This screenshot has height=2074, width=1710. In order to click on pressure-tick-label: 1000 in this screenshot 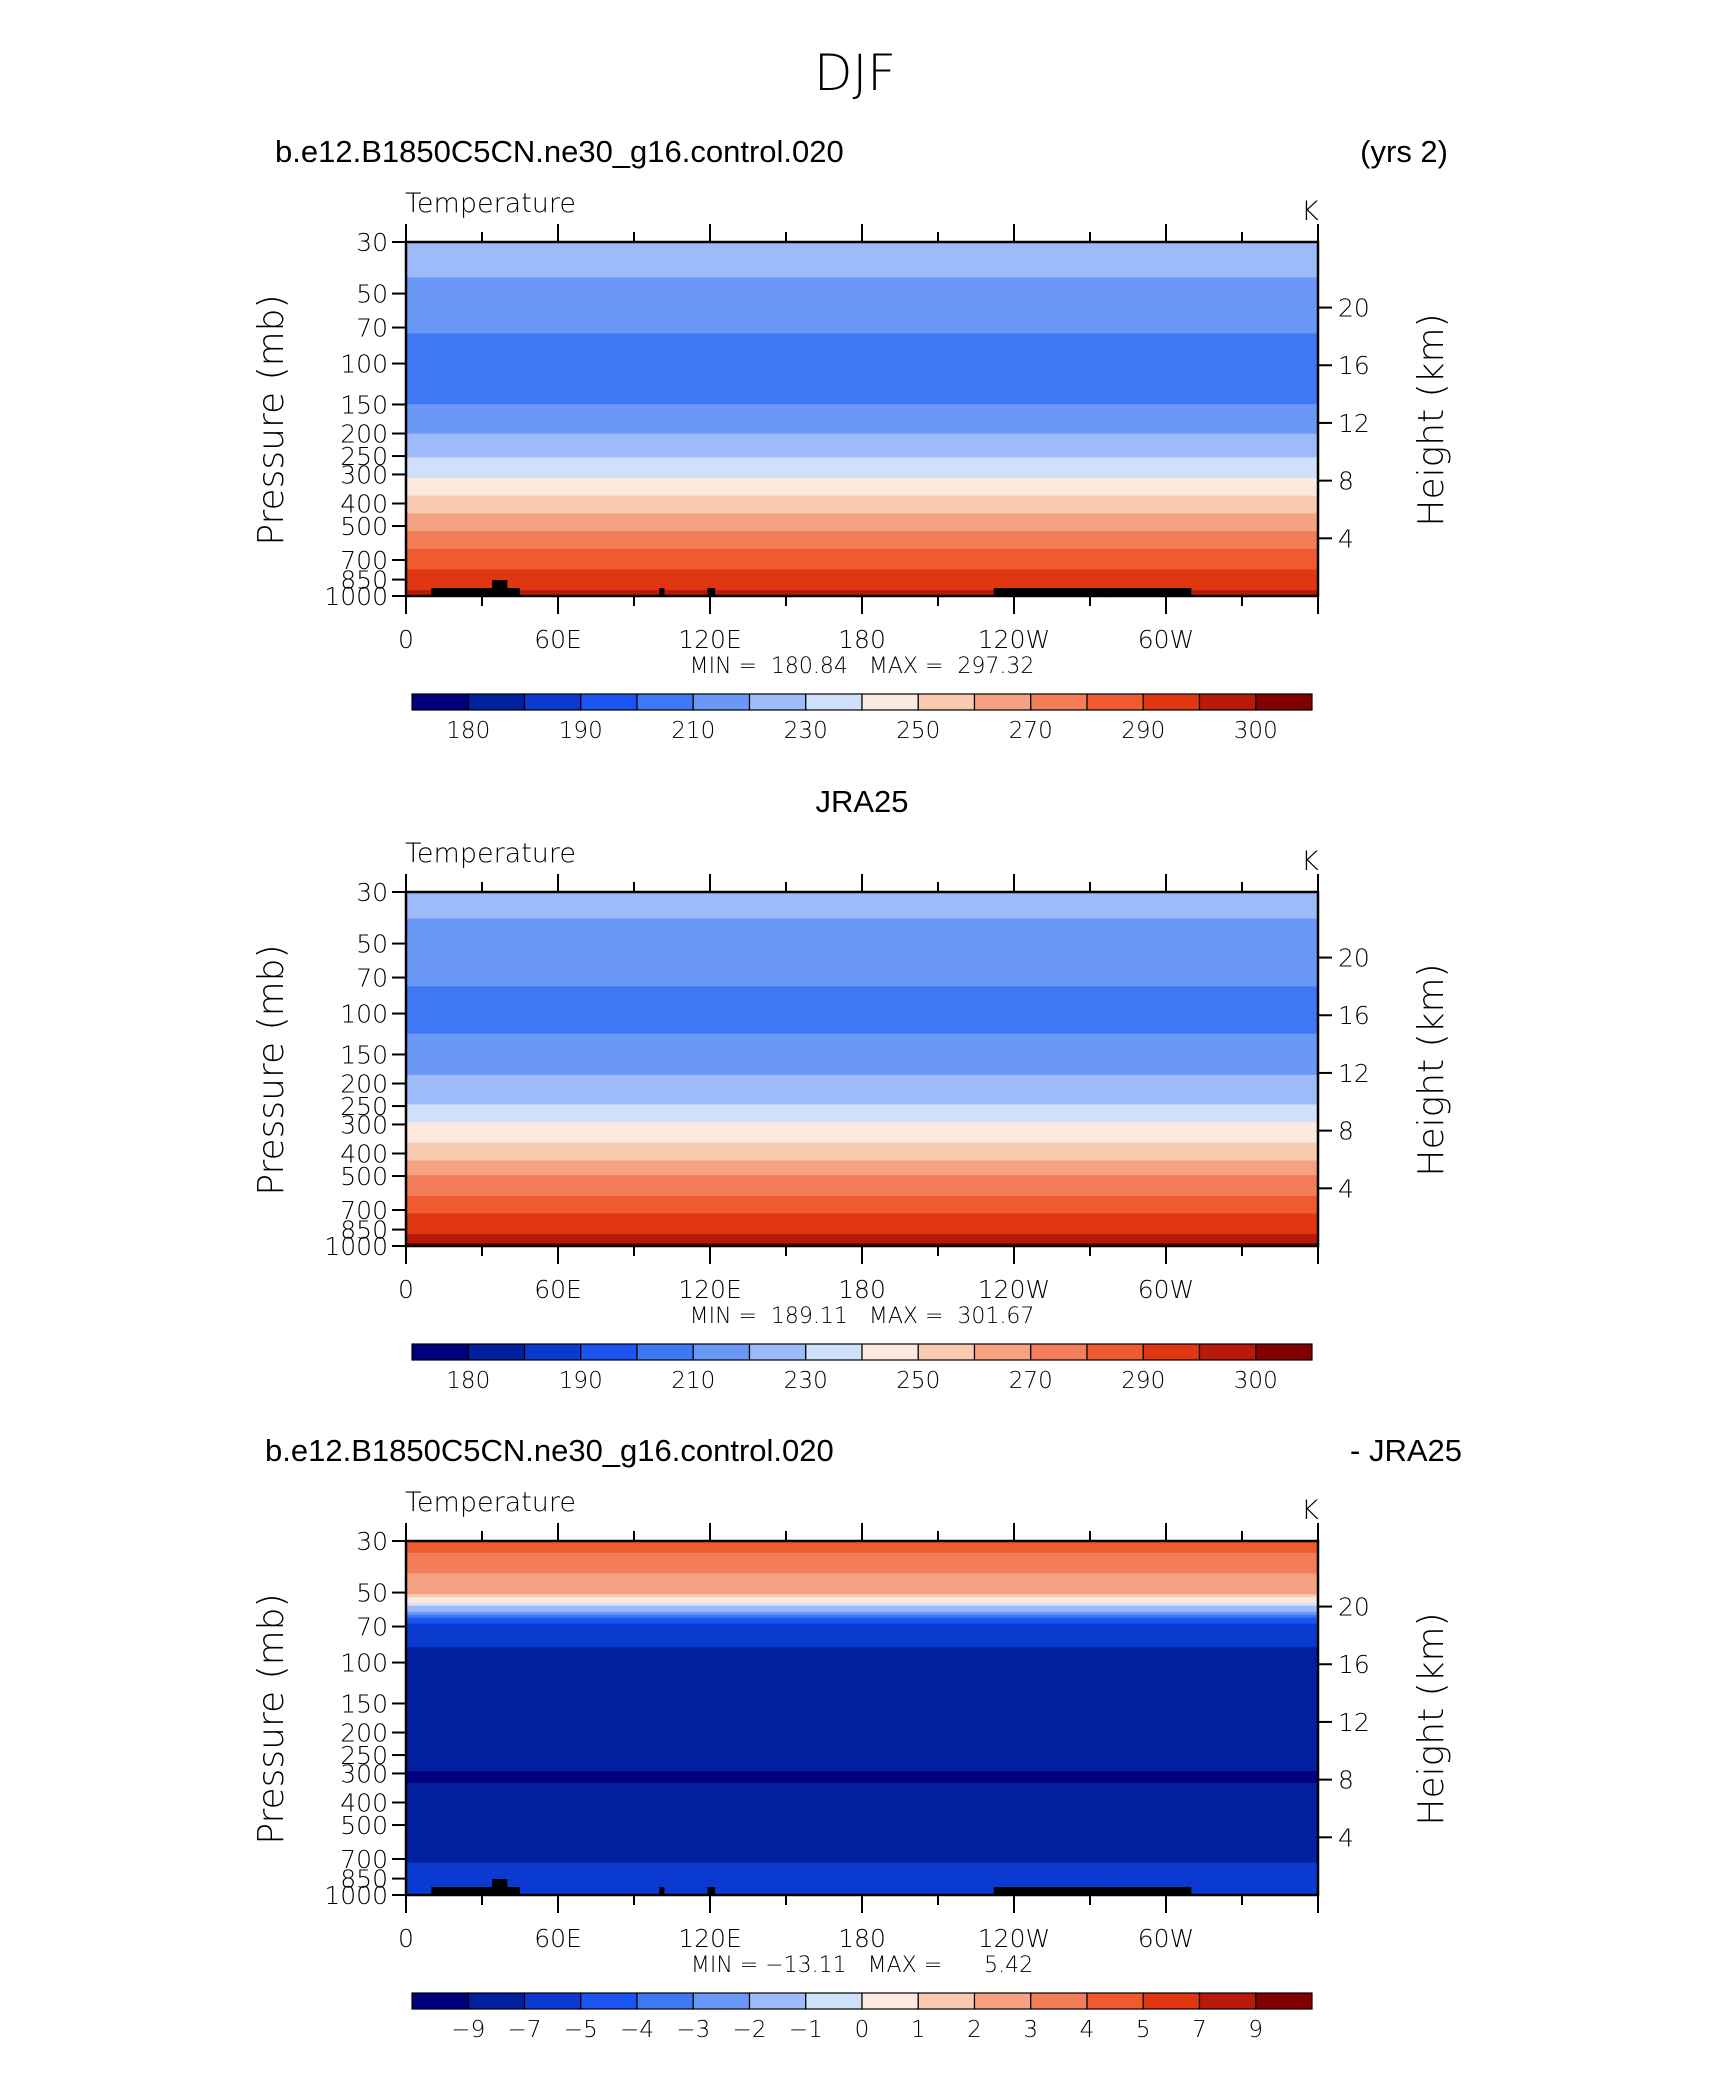, I will do `click(356, 1895)`.